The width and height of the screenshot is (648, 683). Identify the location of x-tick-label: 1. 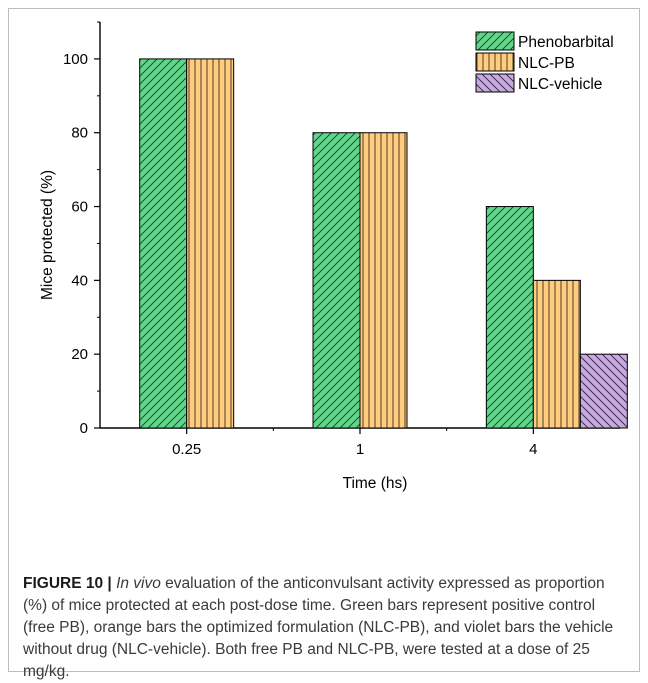
(360, 449).